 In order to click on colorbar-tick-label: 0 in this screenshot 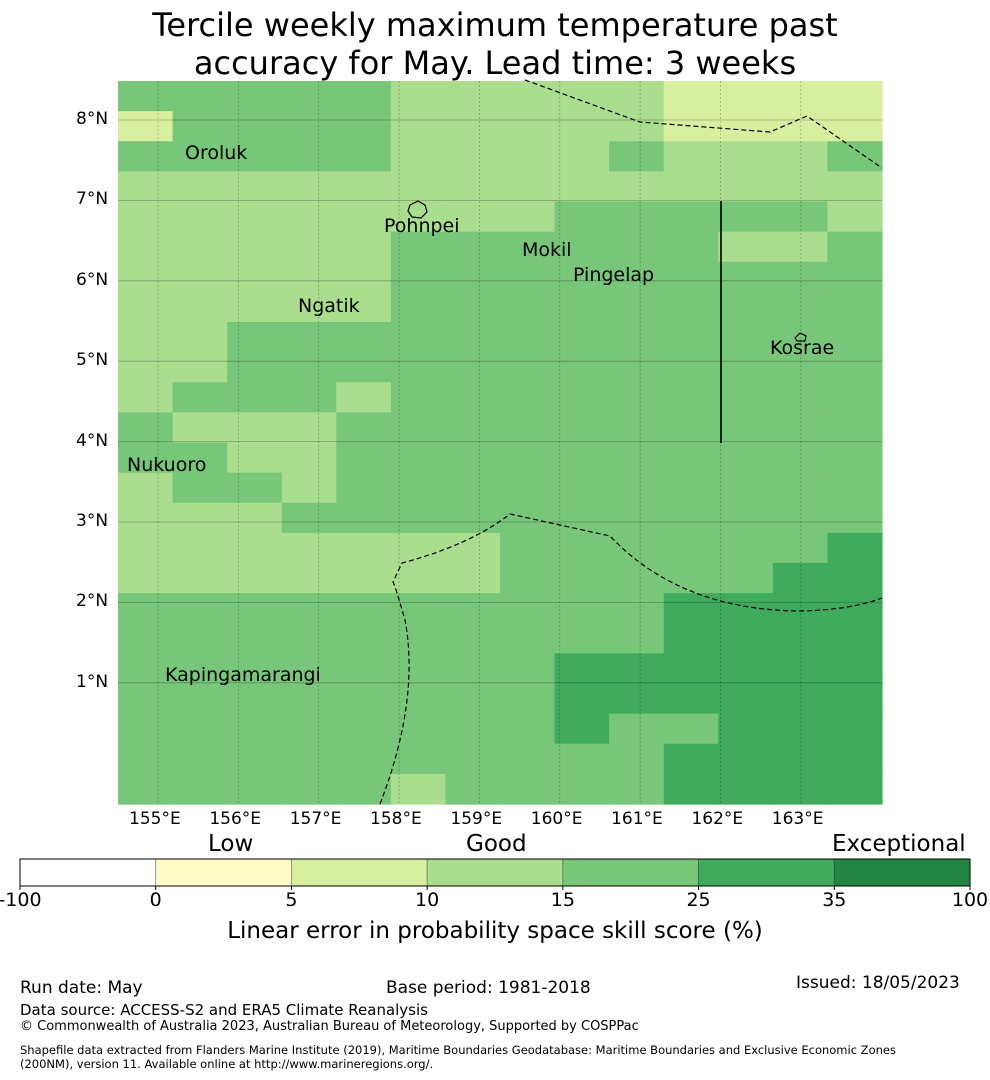, I will do `click(155, 900)`.